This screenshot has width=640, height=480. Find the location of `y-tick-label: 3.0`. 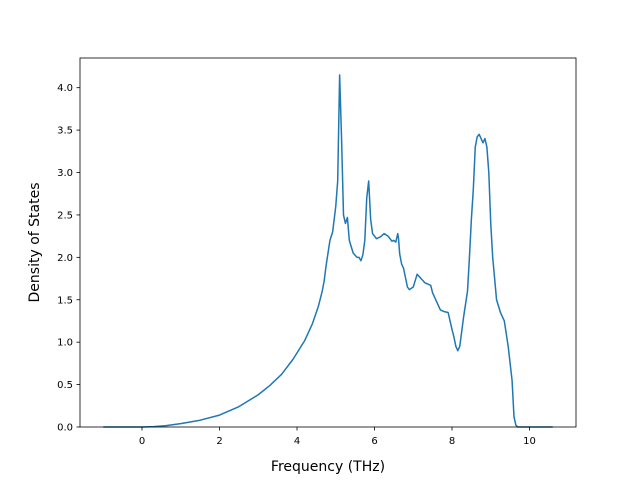

y-tick-label: 3.0 is located at coordinates (65, 173).